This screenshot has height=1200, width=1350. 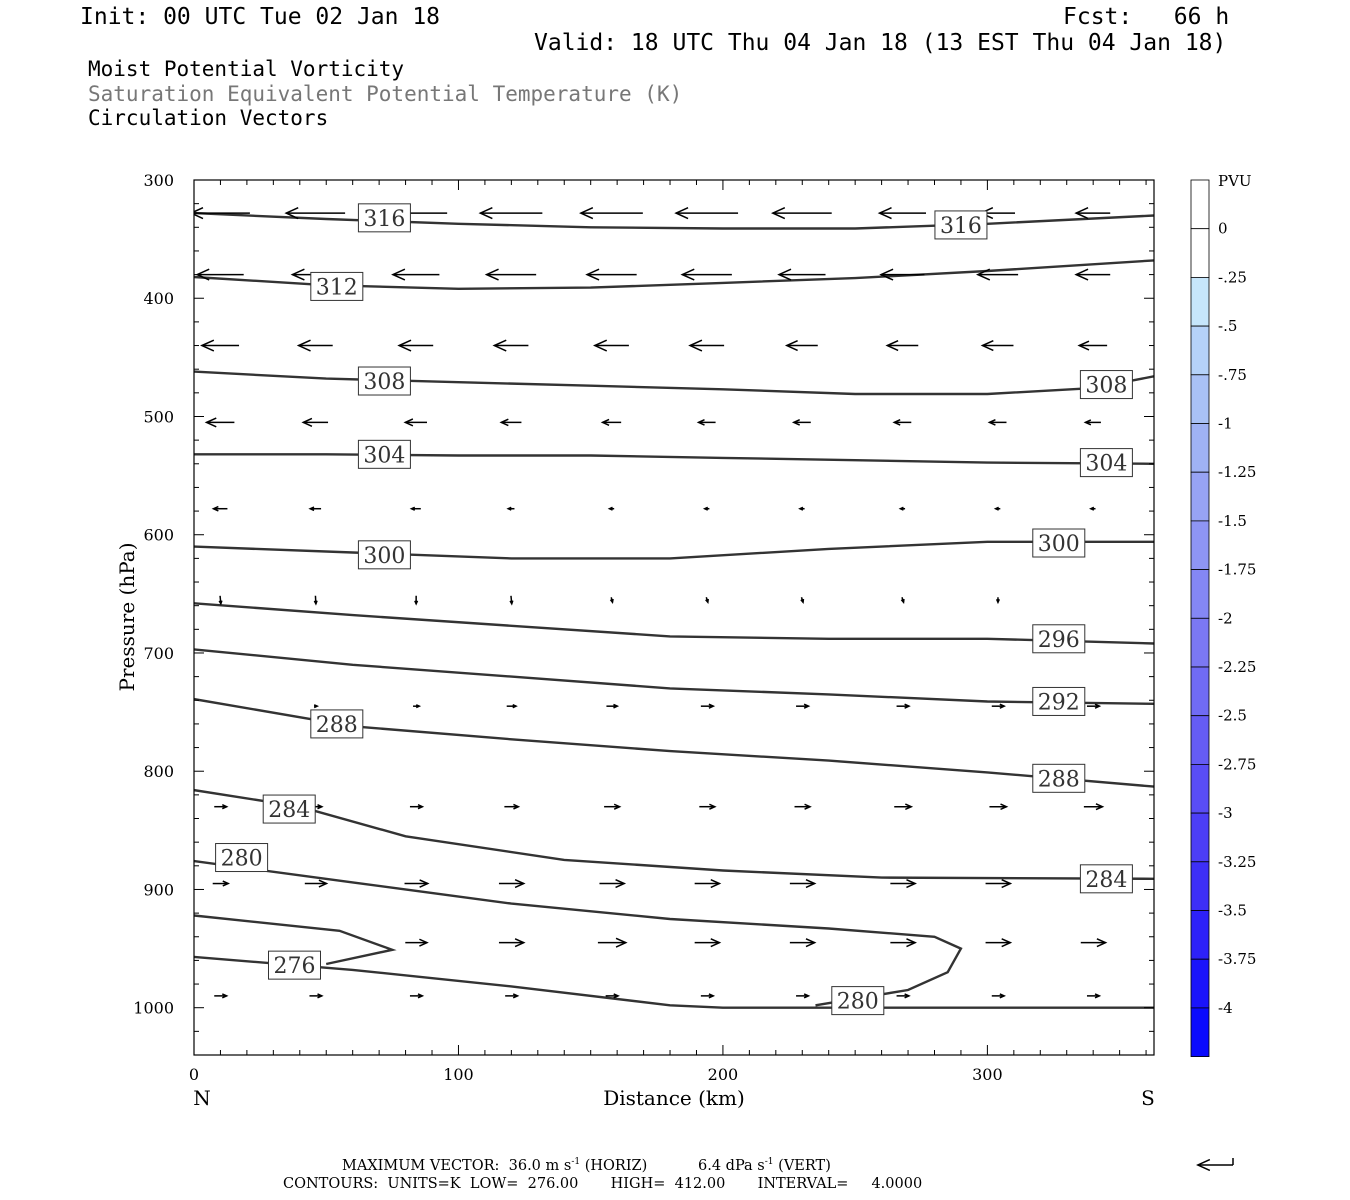 What do you see at coordinates (421, 1165) in the screenshot?
I see `max-vector-label: MAXIMUM VECTOR:` at bounding box center [421, 1165].